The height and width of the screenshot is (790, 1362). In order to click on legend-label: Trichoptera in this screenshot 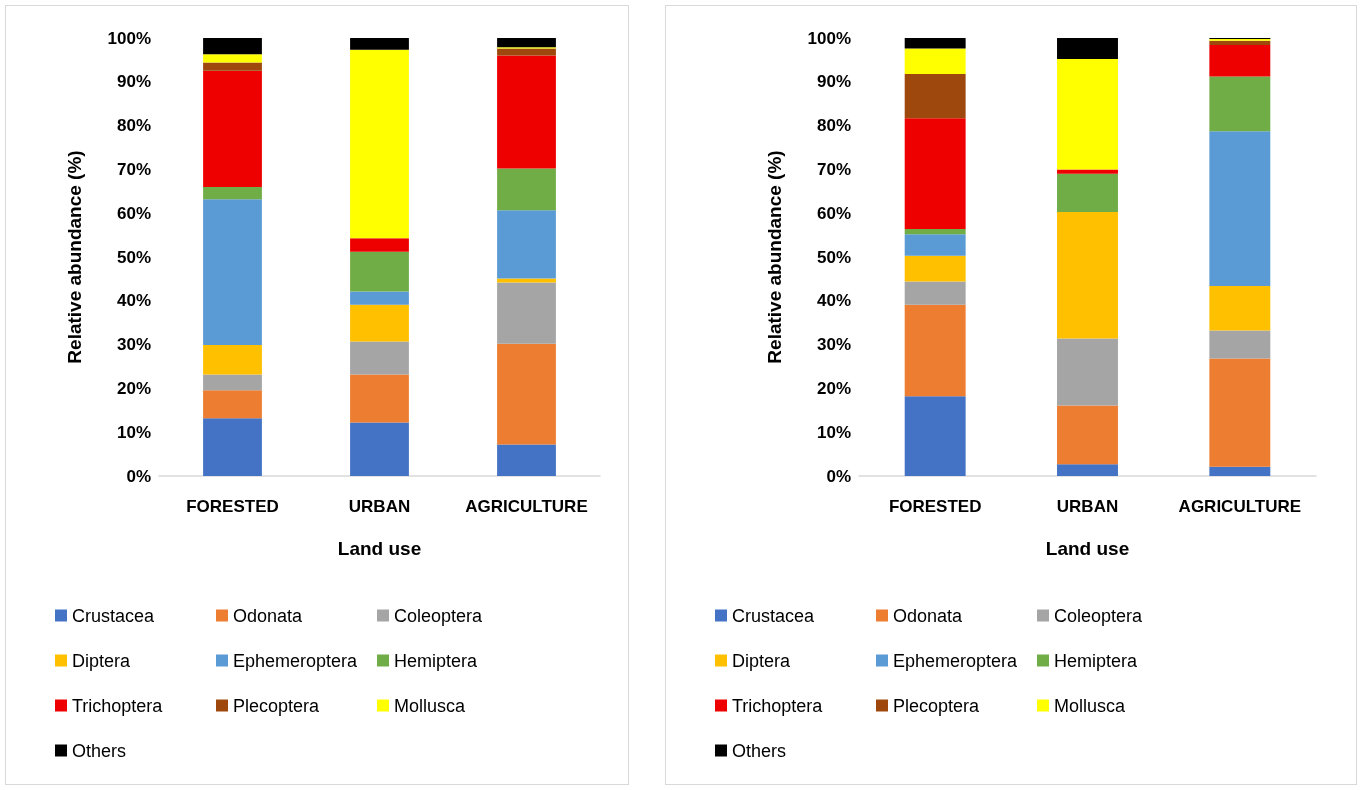, I will do `click(118, 705)`.